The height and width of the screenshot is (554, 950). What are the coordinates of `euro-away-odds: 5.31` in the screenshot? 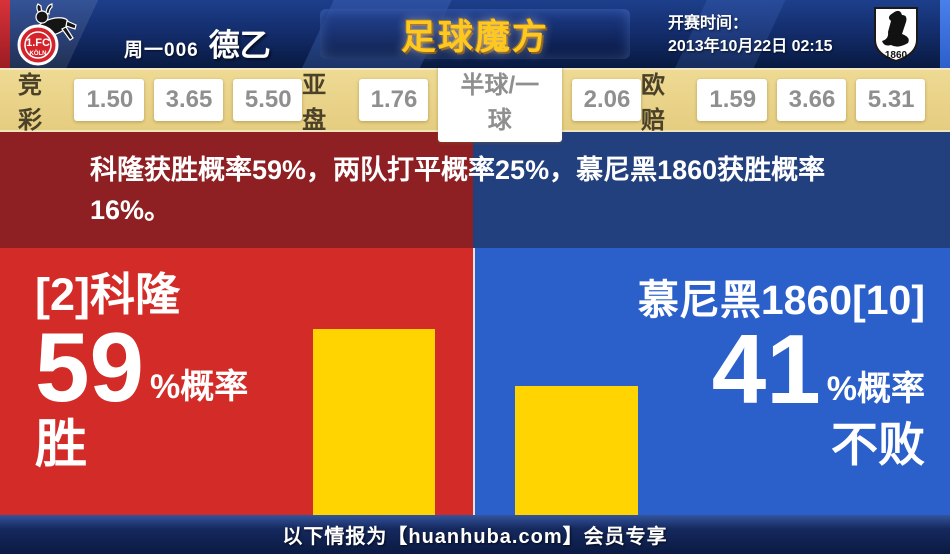 It's located at (890, 100).